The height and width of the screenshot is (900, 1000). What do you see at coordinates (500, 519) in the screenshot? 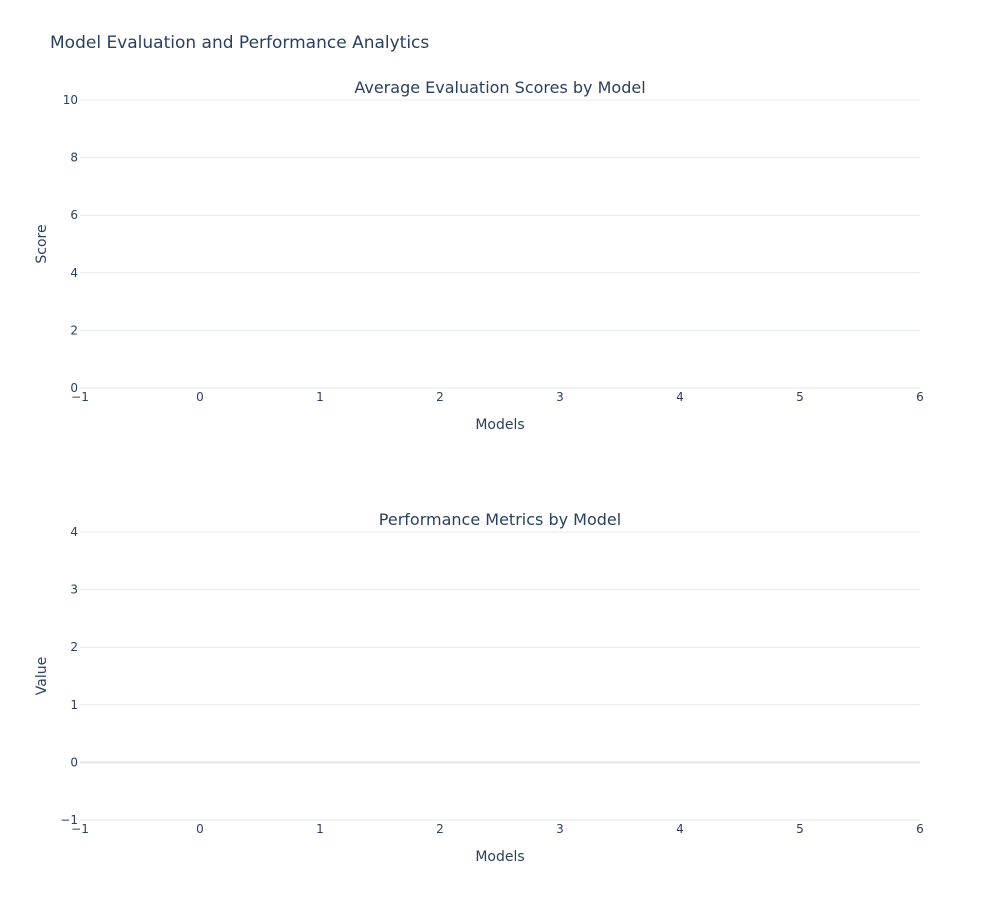
I see `chart-title: Performance Metrics by Model` at bounding box center [500, 519].